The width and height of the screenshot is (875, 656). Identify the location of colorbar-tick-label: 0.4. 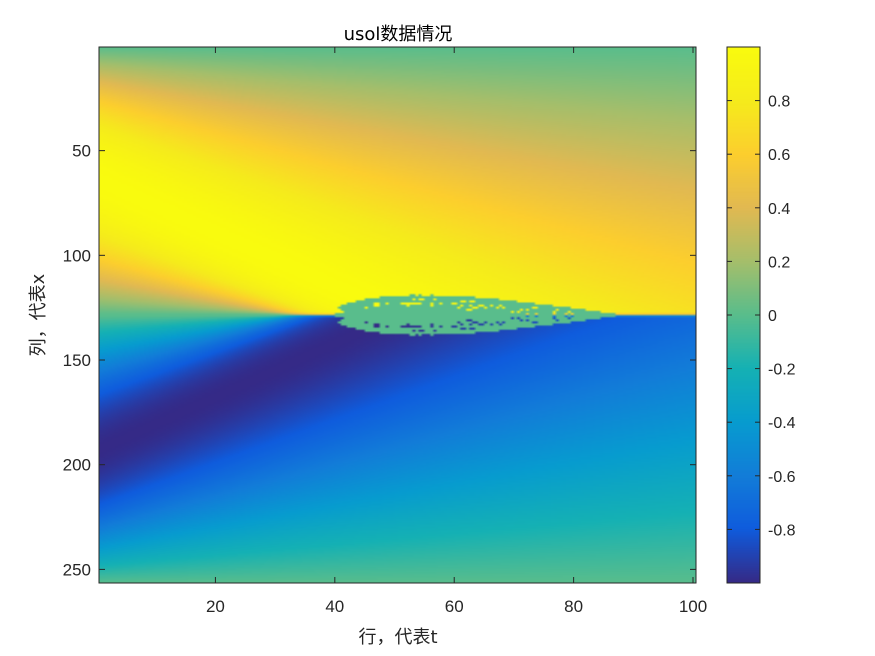
(779, 209).